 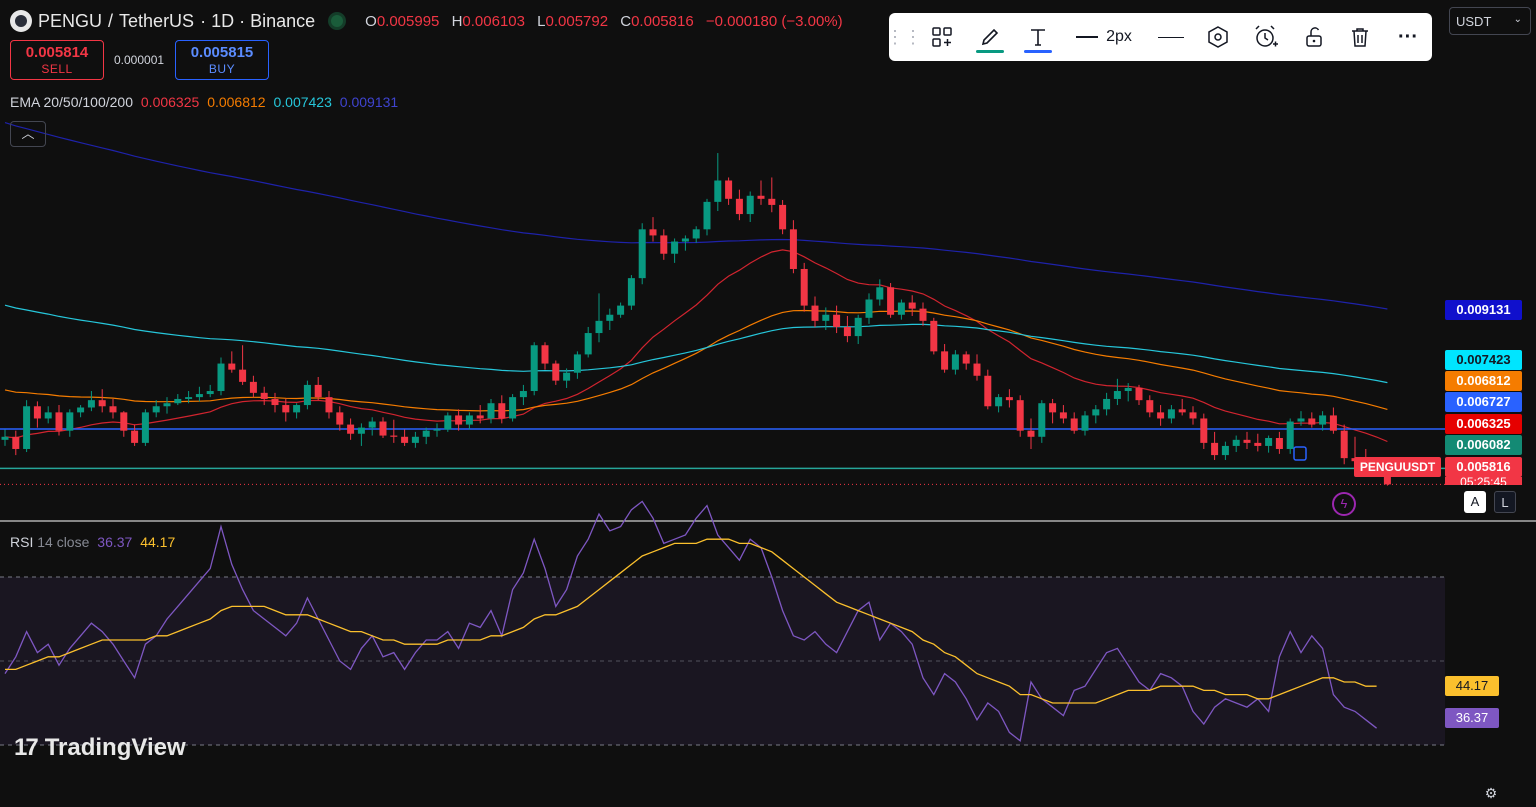 What do you see at coordinates (1038, 37) in the screenshot?
I see `text-icon` at bounding box center [1038, 37].